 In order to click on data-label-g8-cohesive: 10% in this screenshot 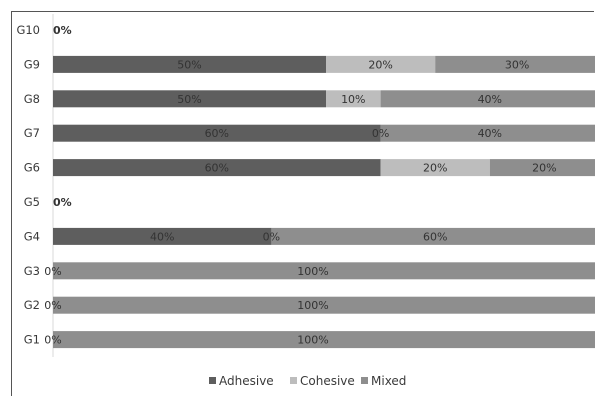, I will do `click(353, 99)`.